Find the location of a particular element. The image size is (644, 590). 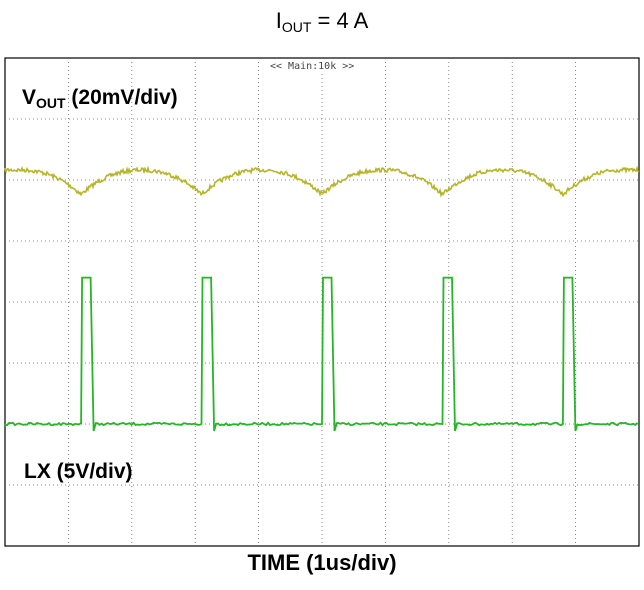

x-axis-label: TIME (1us/div) is located at coordinates (322, 562).